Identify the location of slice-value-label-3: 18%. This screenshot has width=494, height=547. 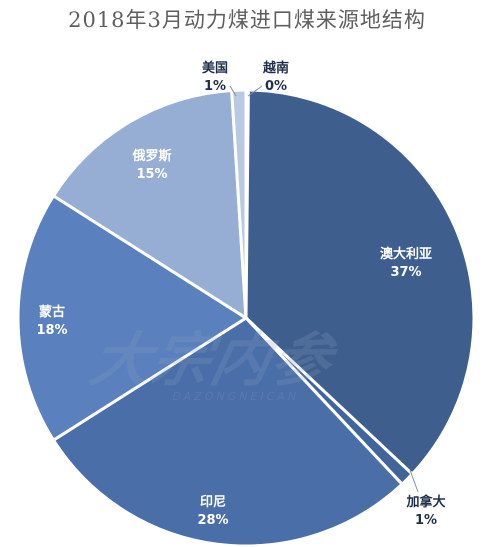
(51, 330).